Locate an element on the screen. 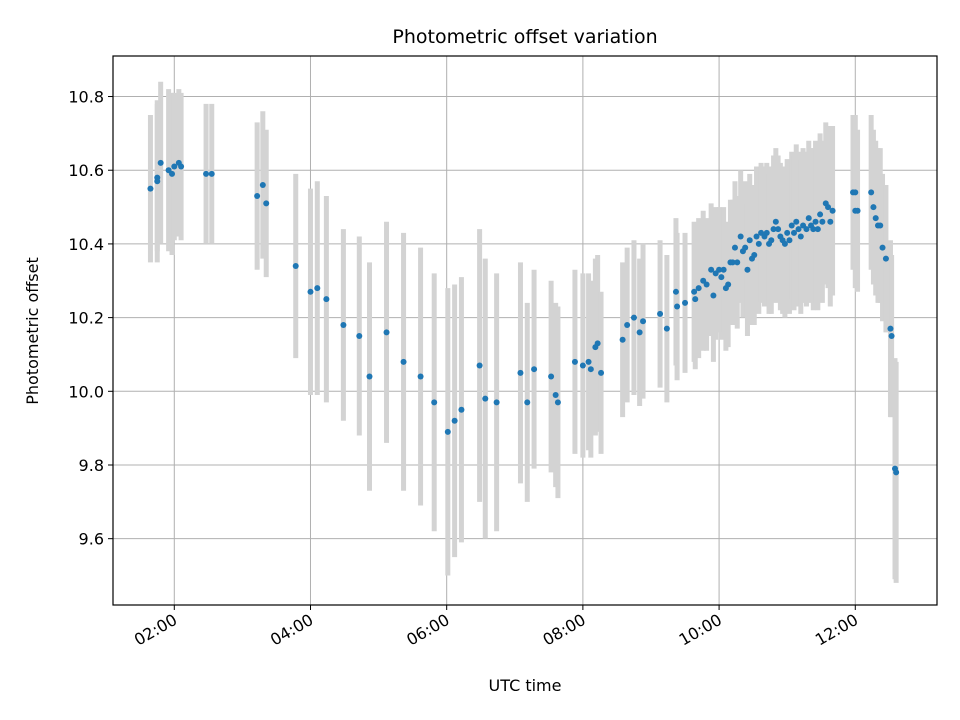  y-tick-label: 9.6 is located at coordinates (91, 539).